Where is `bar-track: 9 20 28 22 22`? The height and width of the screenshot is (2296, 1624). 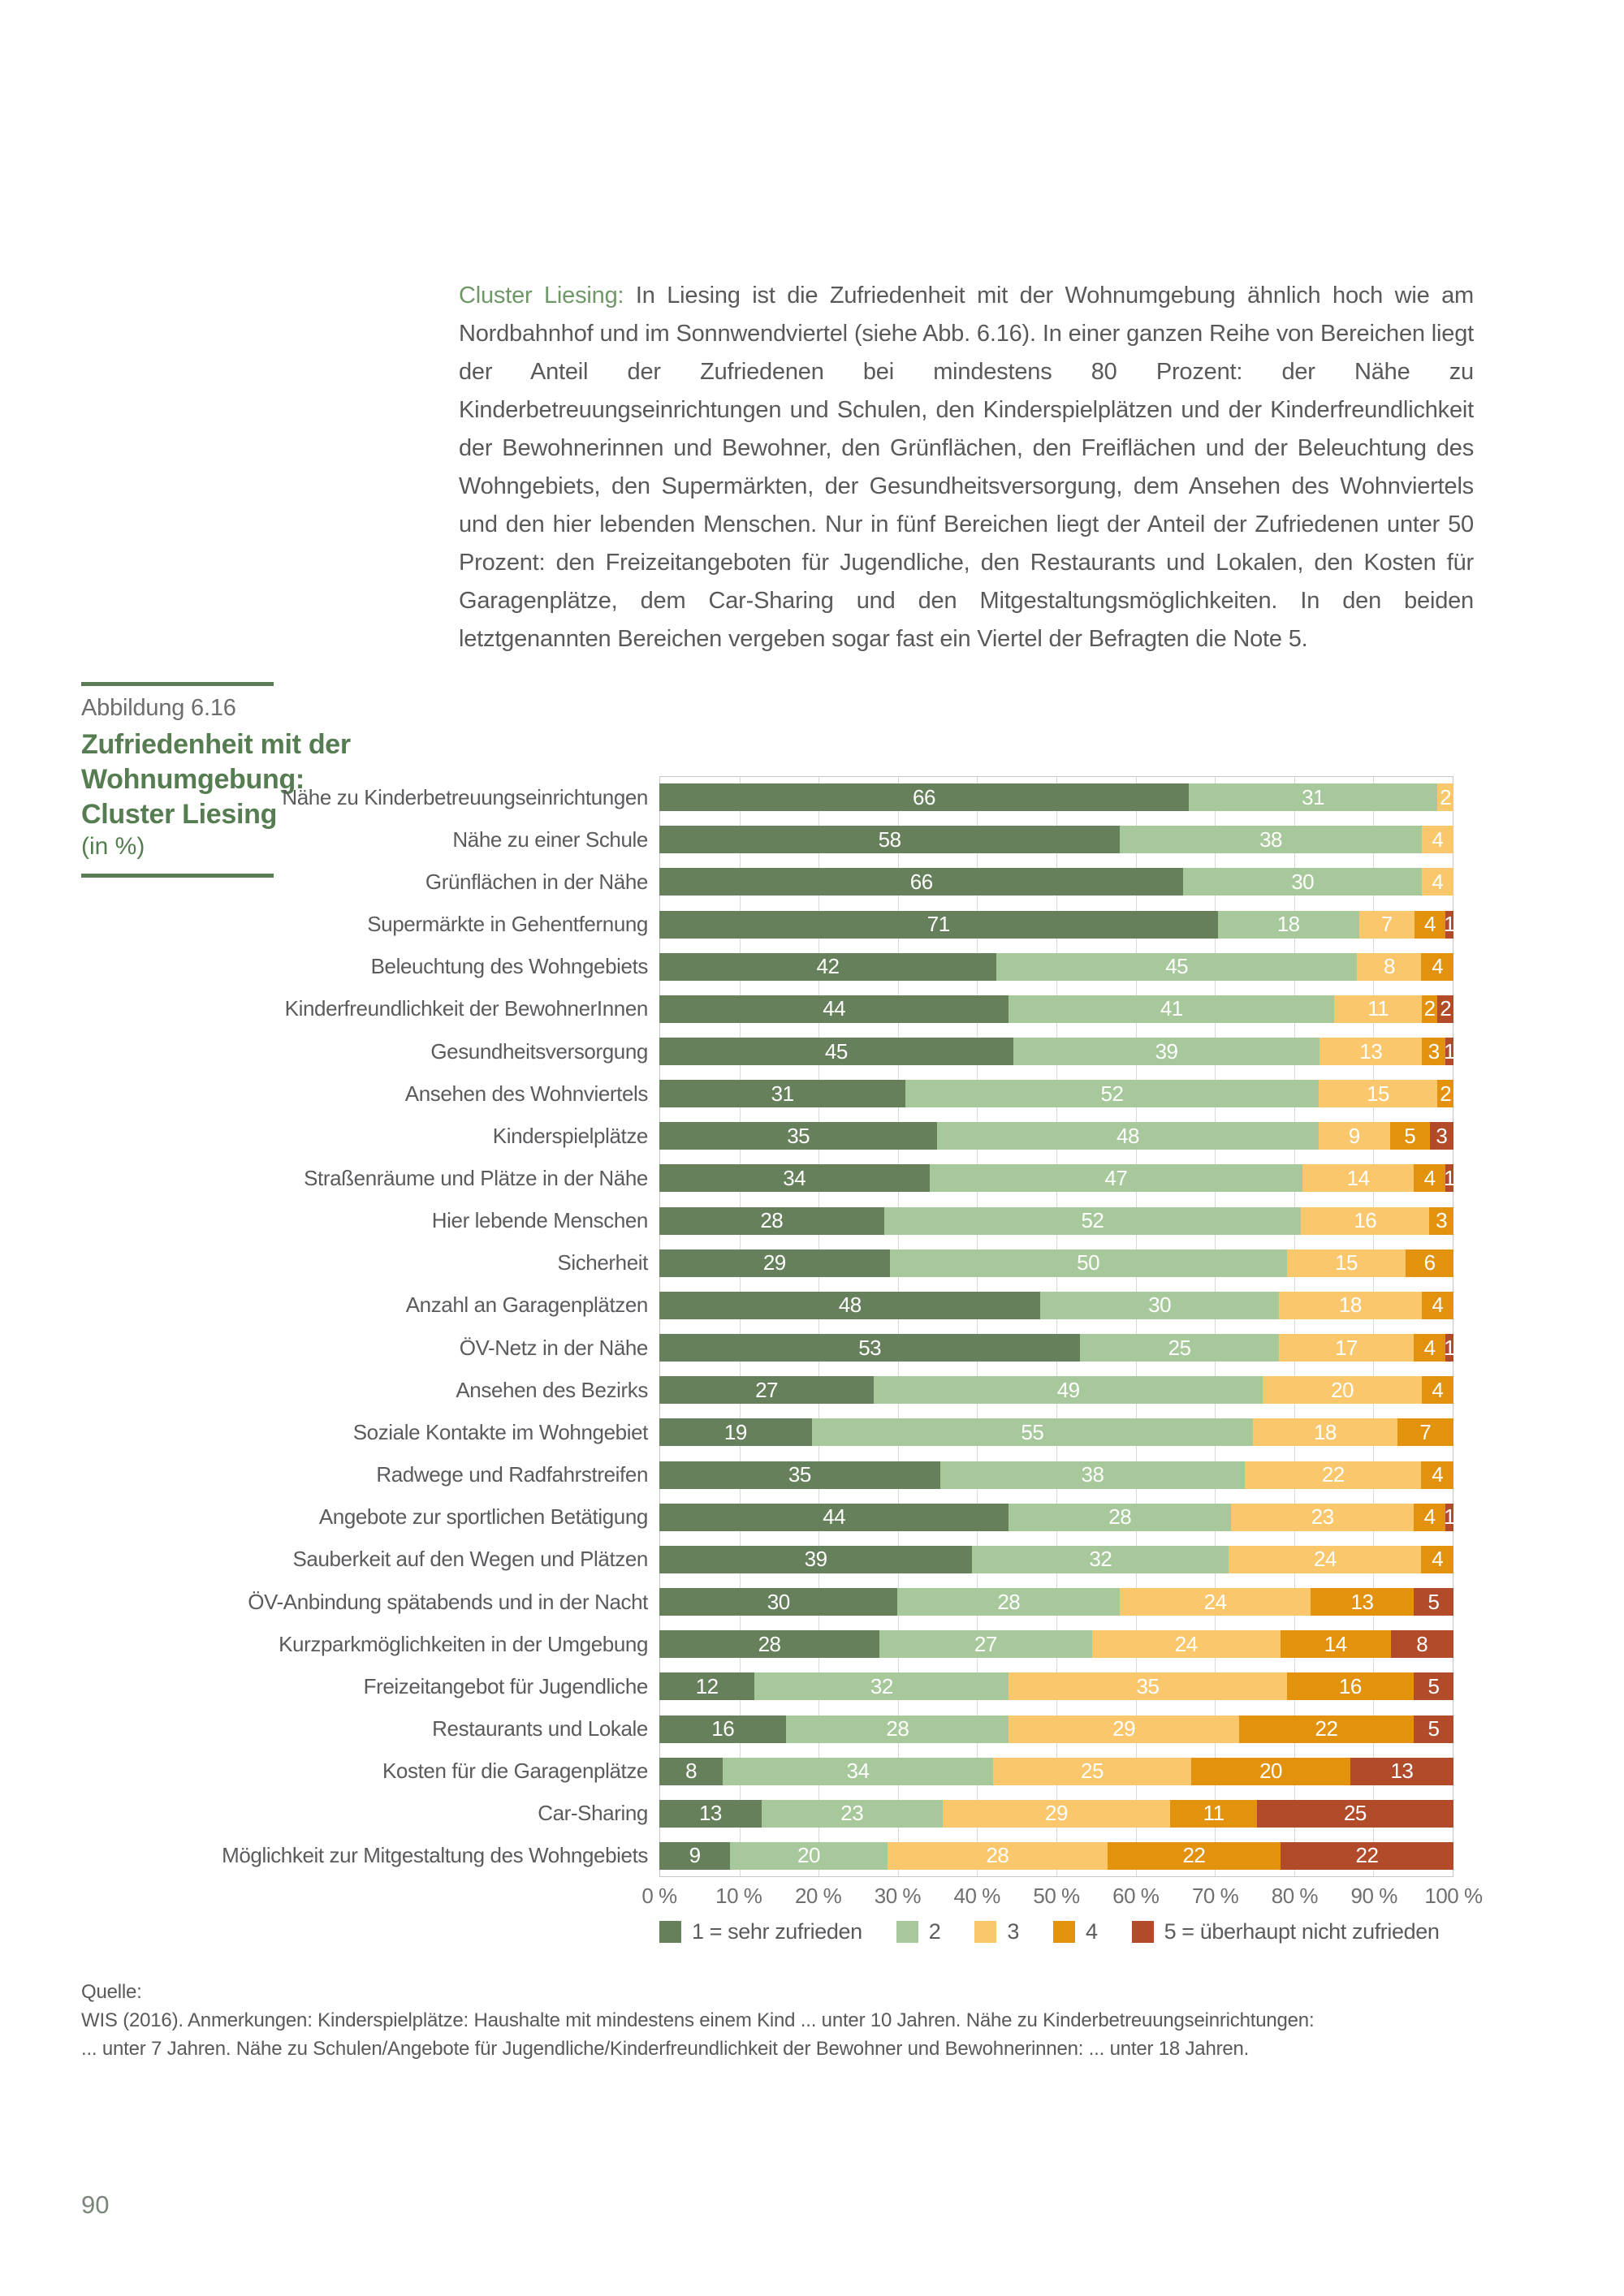 bar-track: 9 20 28 22 22 is located at coordinates (1056, 1855).